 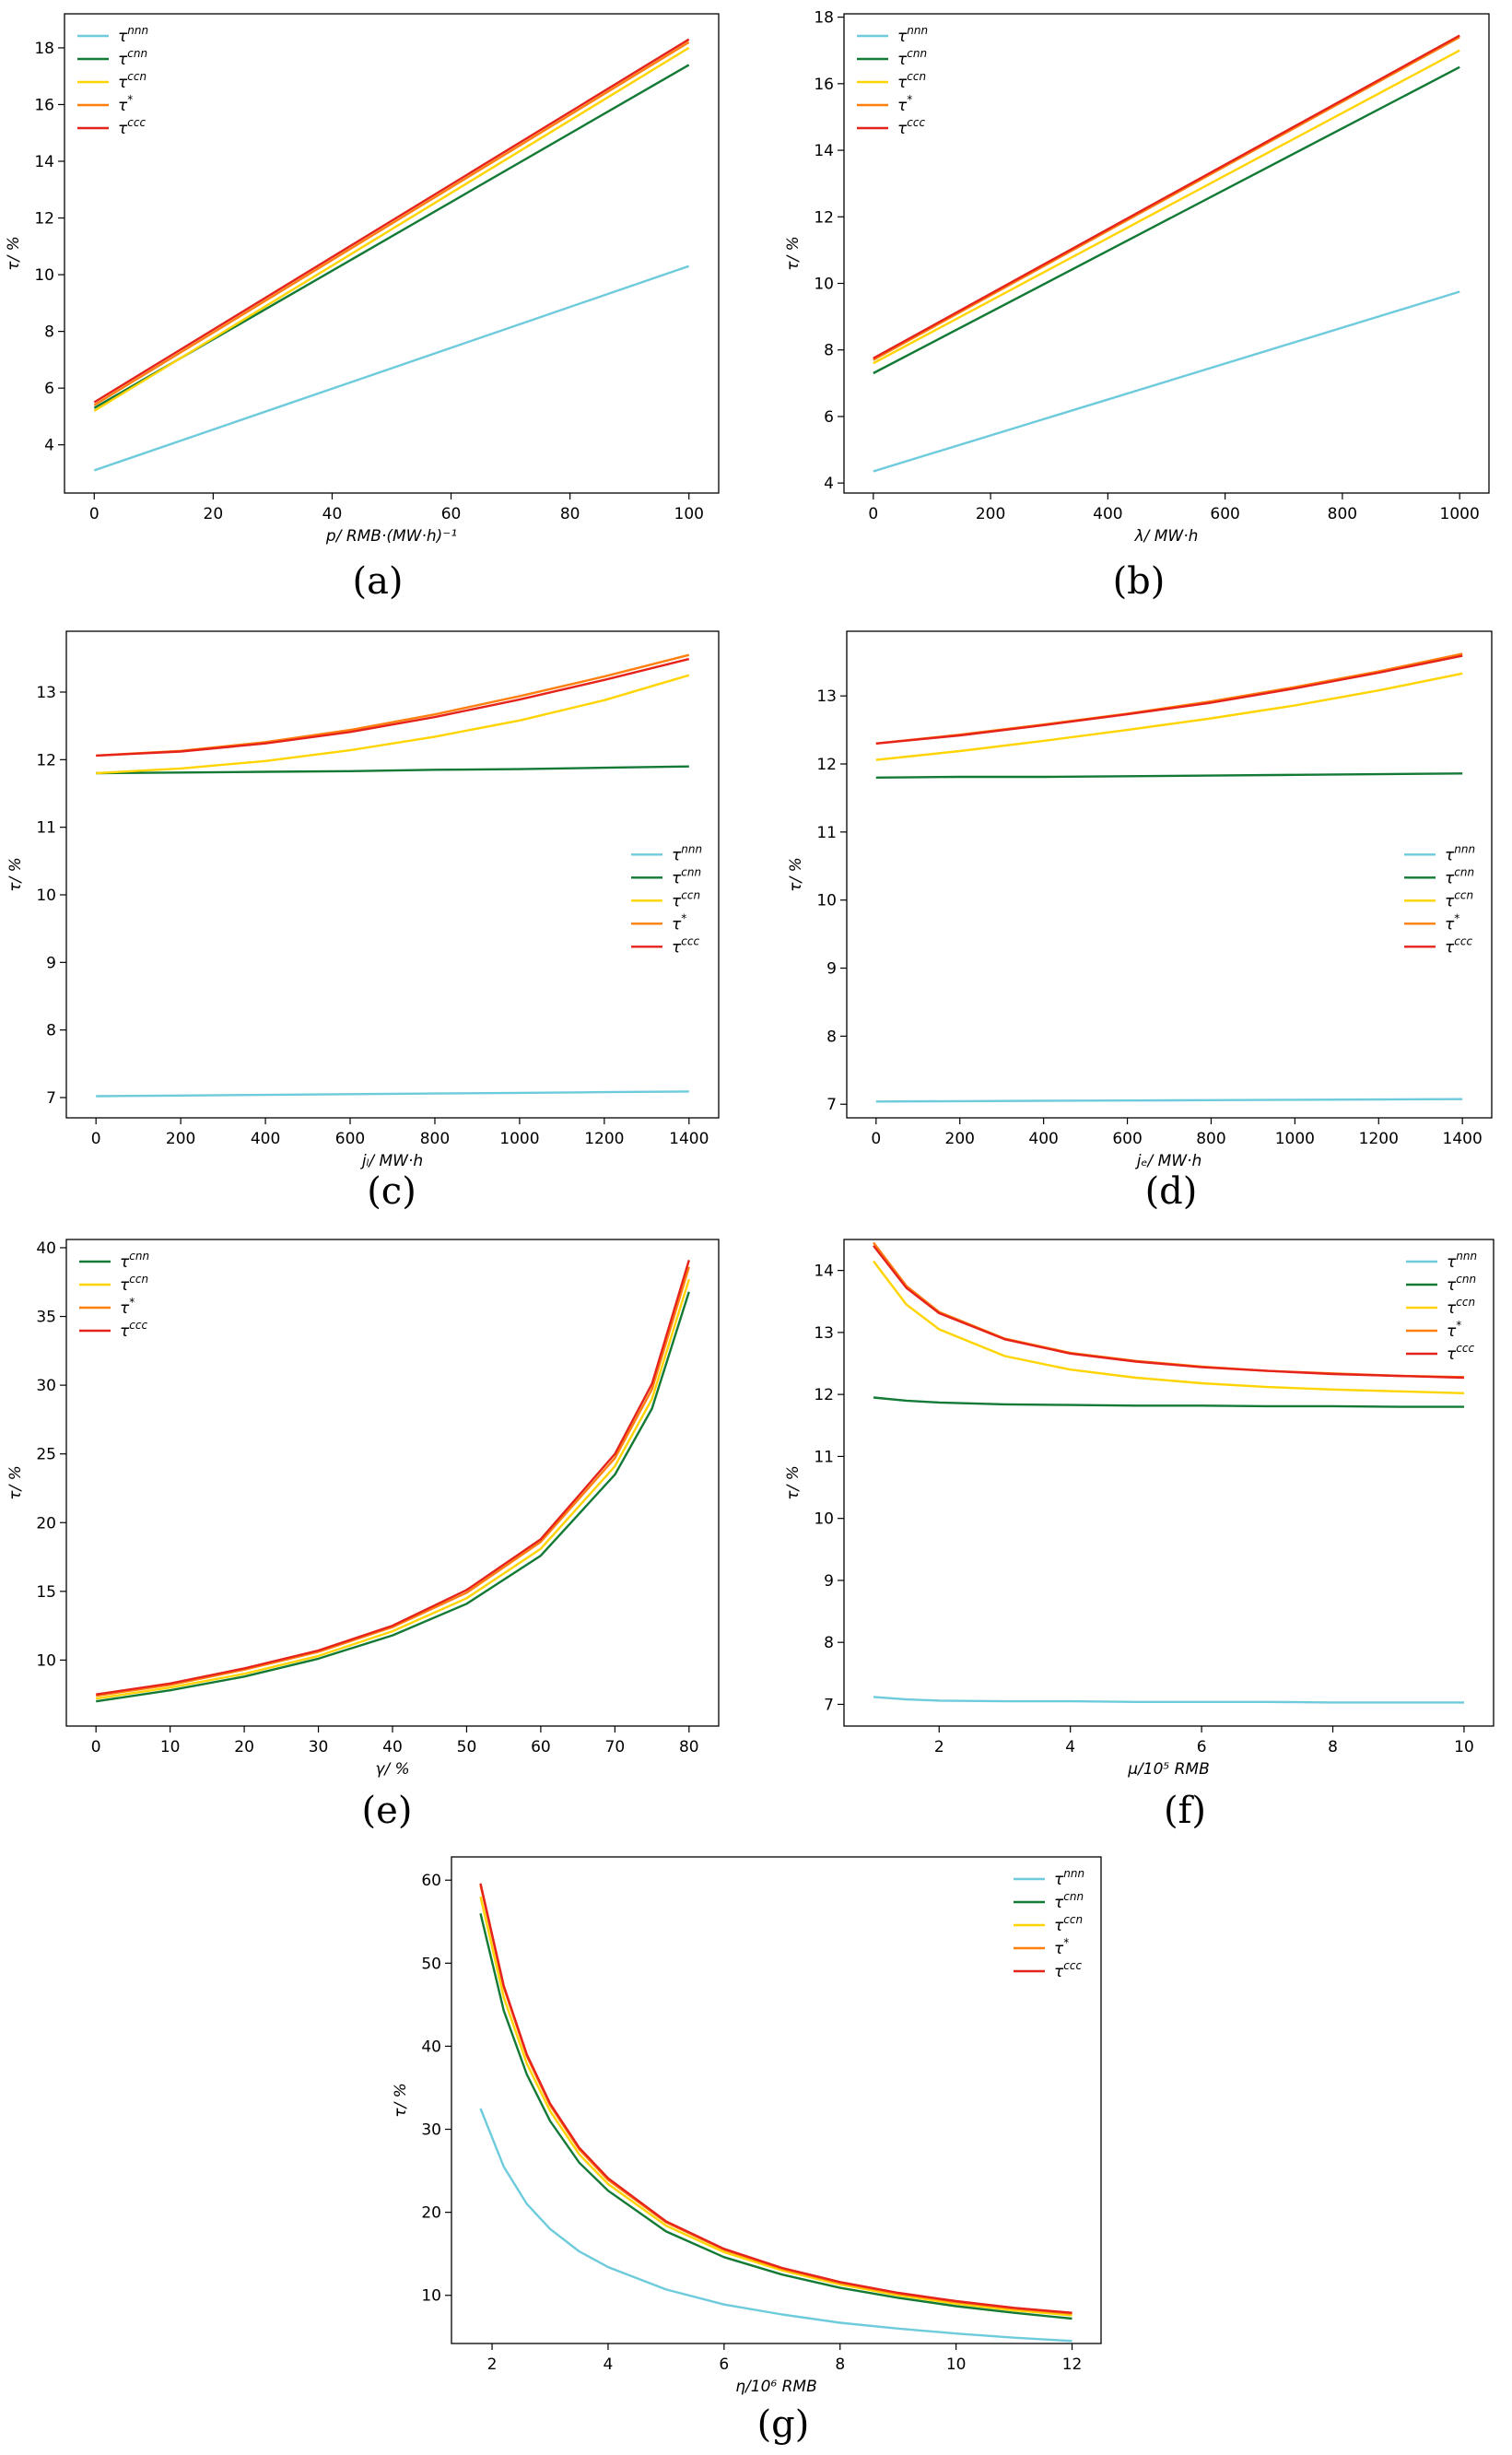 What do you see at coordinates (1464, 1747) in the screenshot?
I see `x-tick-label: 10` at bounding box center [1464, 1747].